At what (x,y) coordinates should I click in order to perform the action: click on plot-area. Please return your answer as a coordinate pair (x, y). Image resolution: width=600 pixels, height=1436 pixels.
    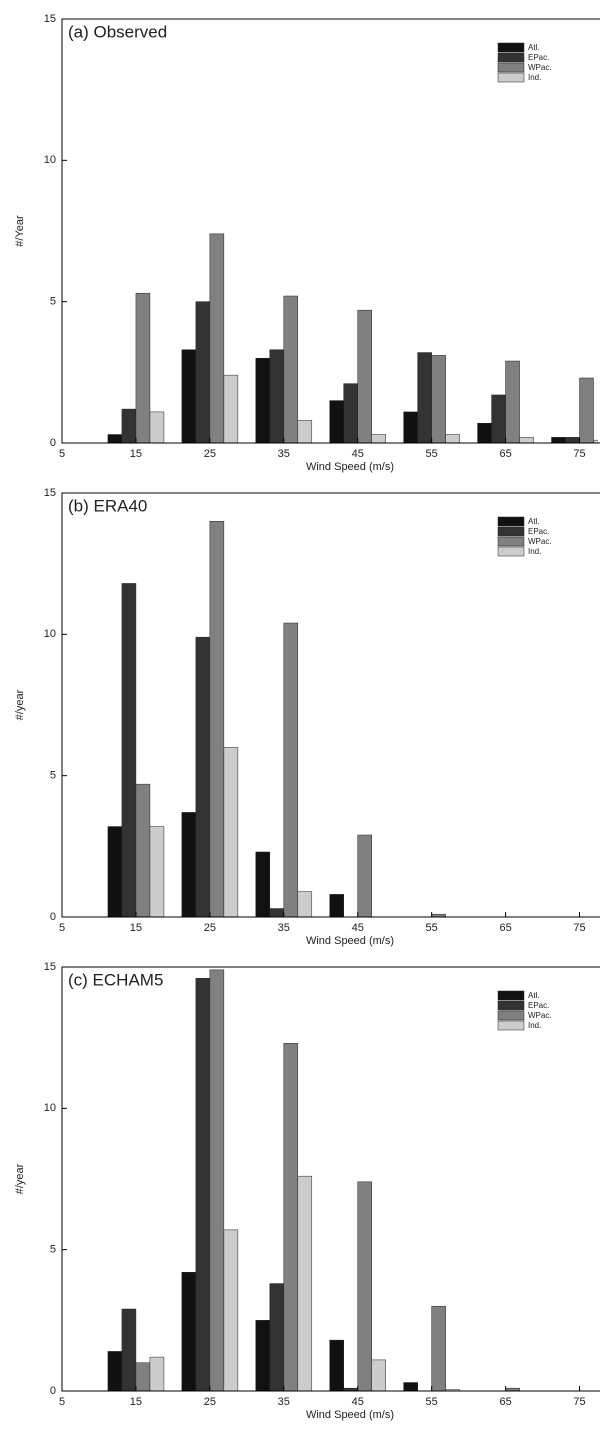
    Looking at the image, I should click on (352, 338).